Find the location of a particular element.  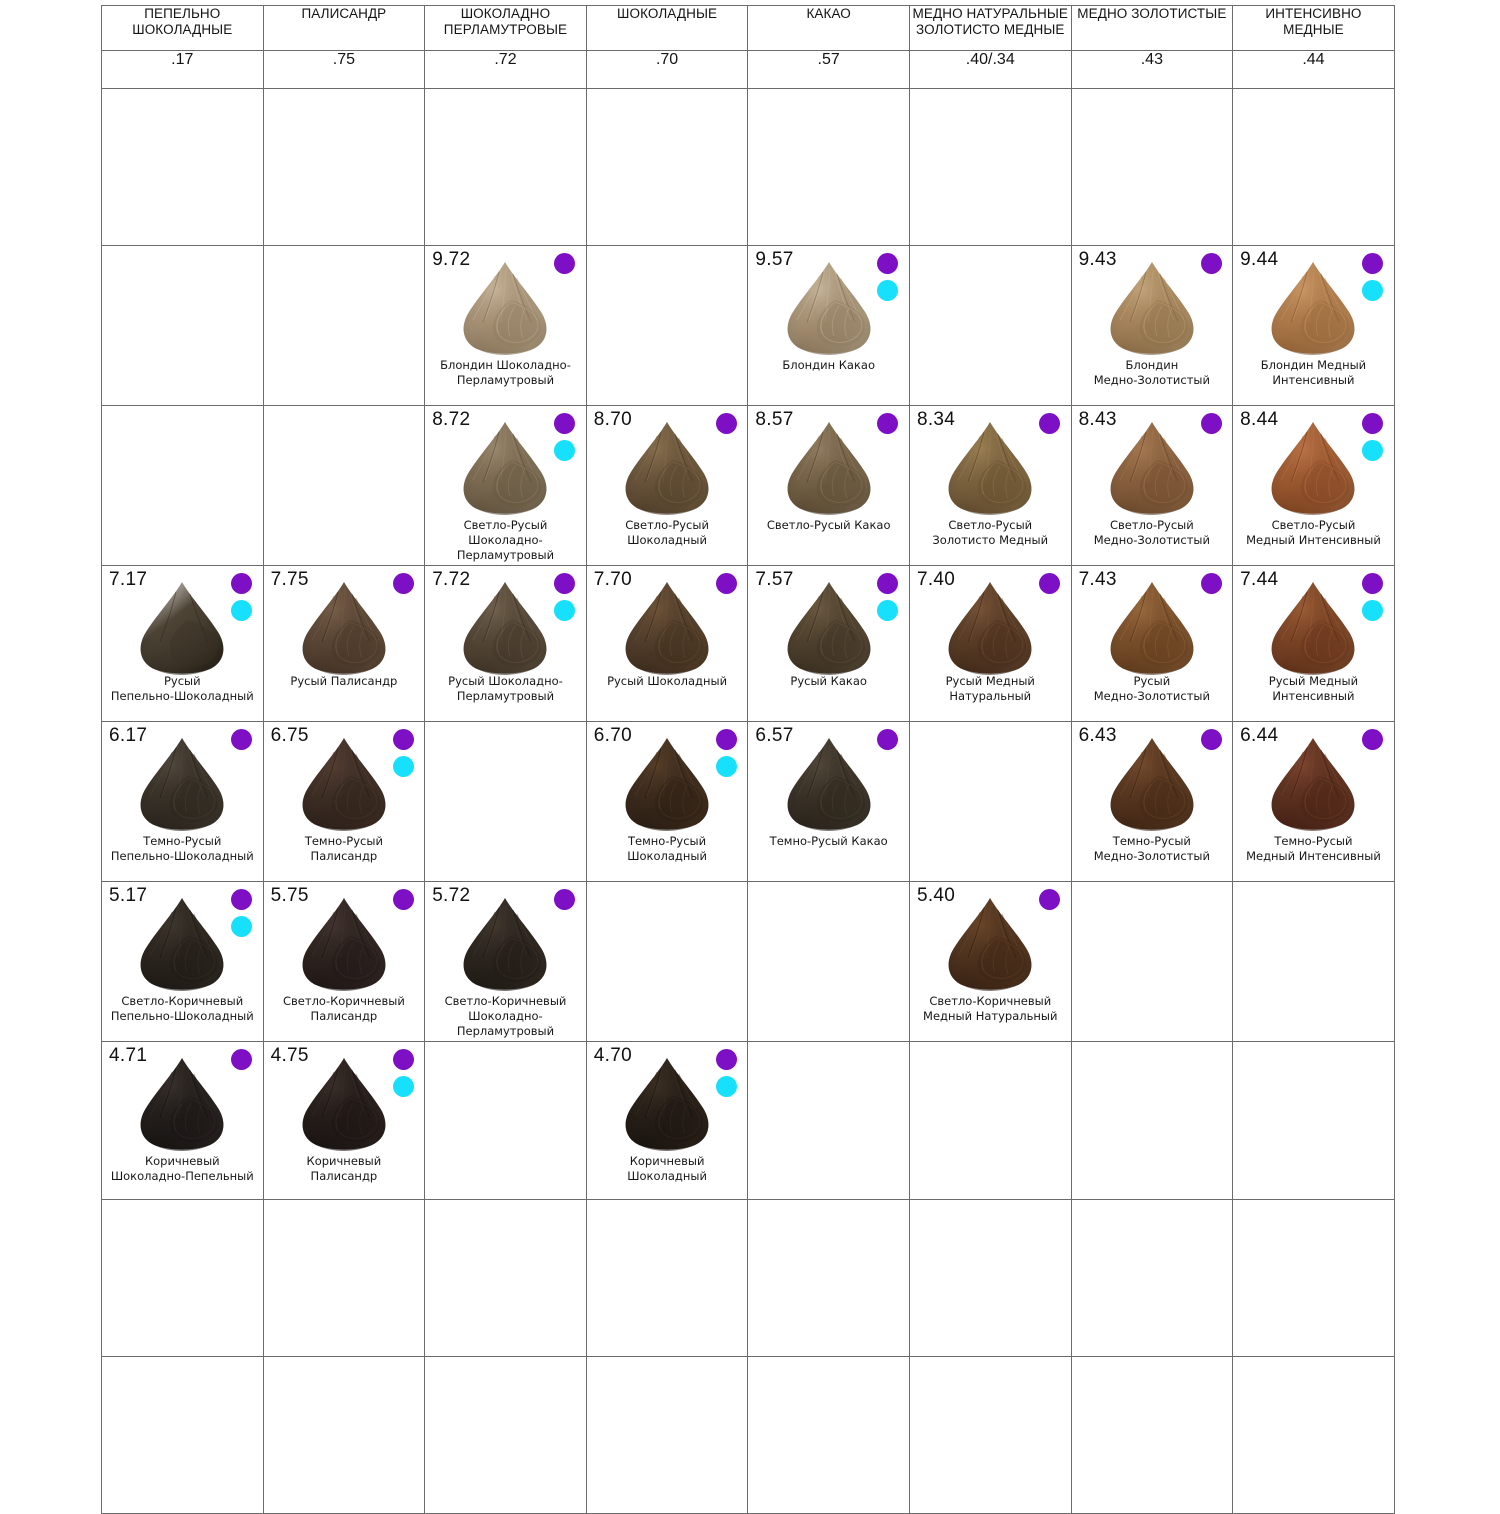

shade-code: 5.75 is located at coordinates (289, 895).